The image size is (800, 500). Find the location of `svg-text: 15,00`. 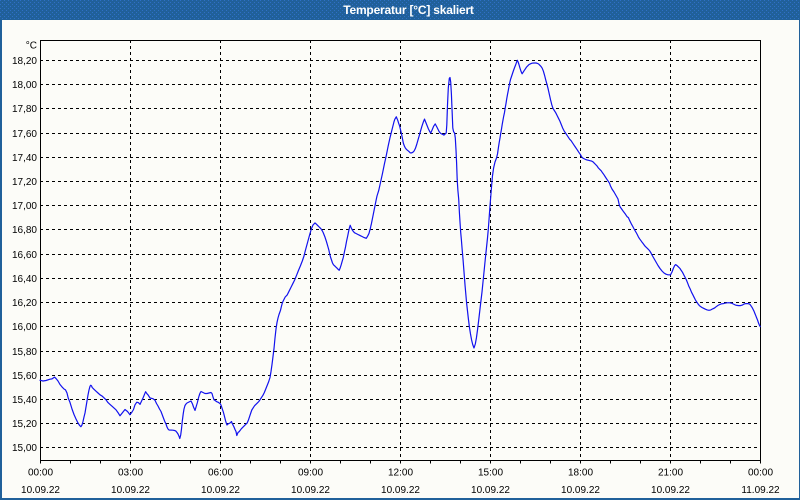

svg-text: 15,00 is located at coordinates (24, 448).